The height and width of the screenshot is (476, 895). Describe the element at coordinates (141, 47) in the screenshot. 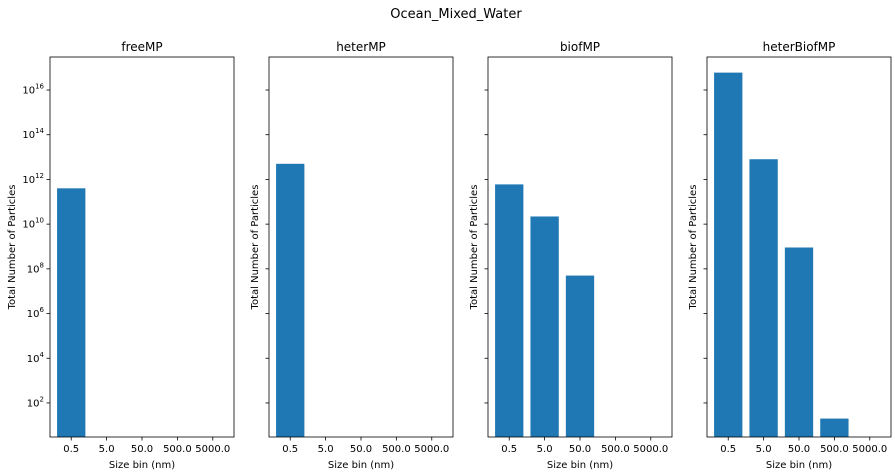

I see `subplot-title: freeMP` at that location.